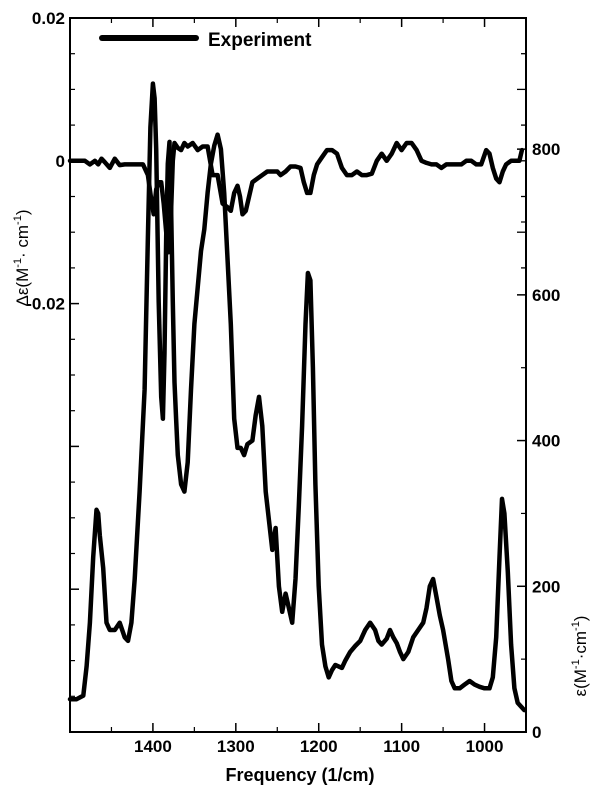 Image resolution: width=600 pixels, height=797 pixels. Describe the element at coordinates (485, 746) in the screenshot. I see `x-tick-label: 1000` at that location.